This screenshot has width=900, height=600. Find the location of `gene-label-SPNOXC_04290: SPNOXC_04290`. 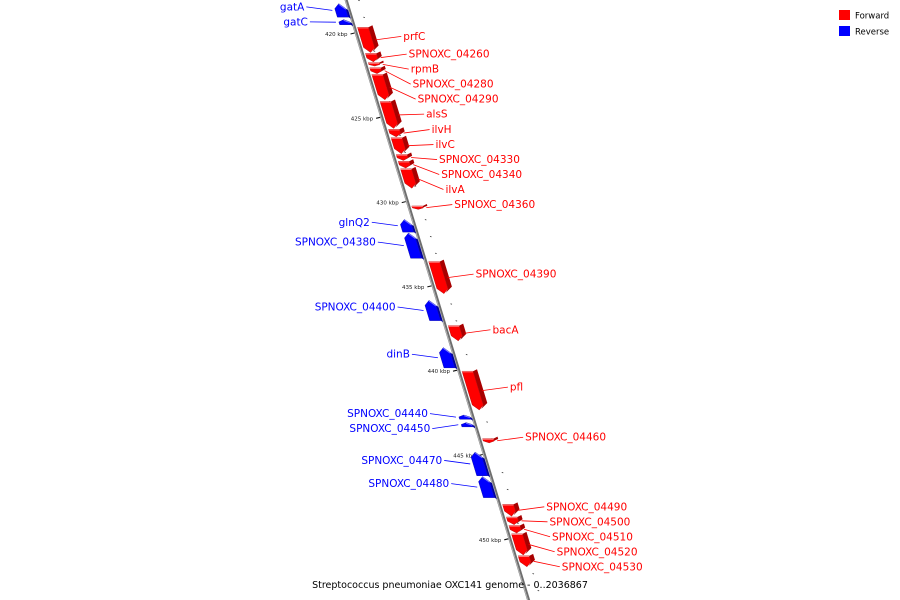

gene-label-SPNOXC_04290: SPNOXC_04290 is located at coordinates (458, 100).